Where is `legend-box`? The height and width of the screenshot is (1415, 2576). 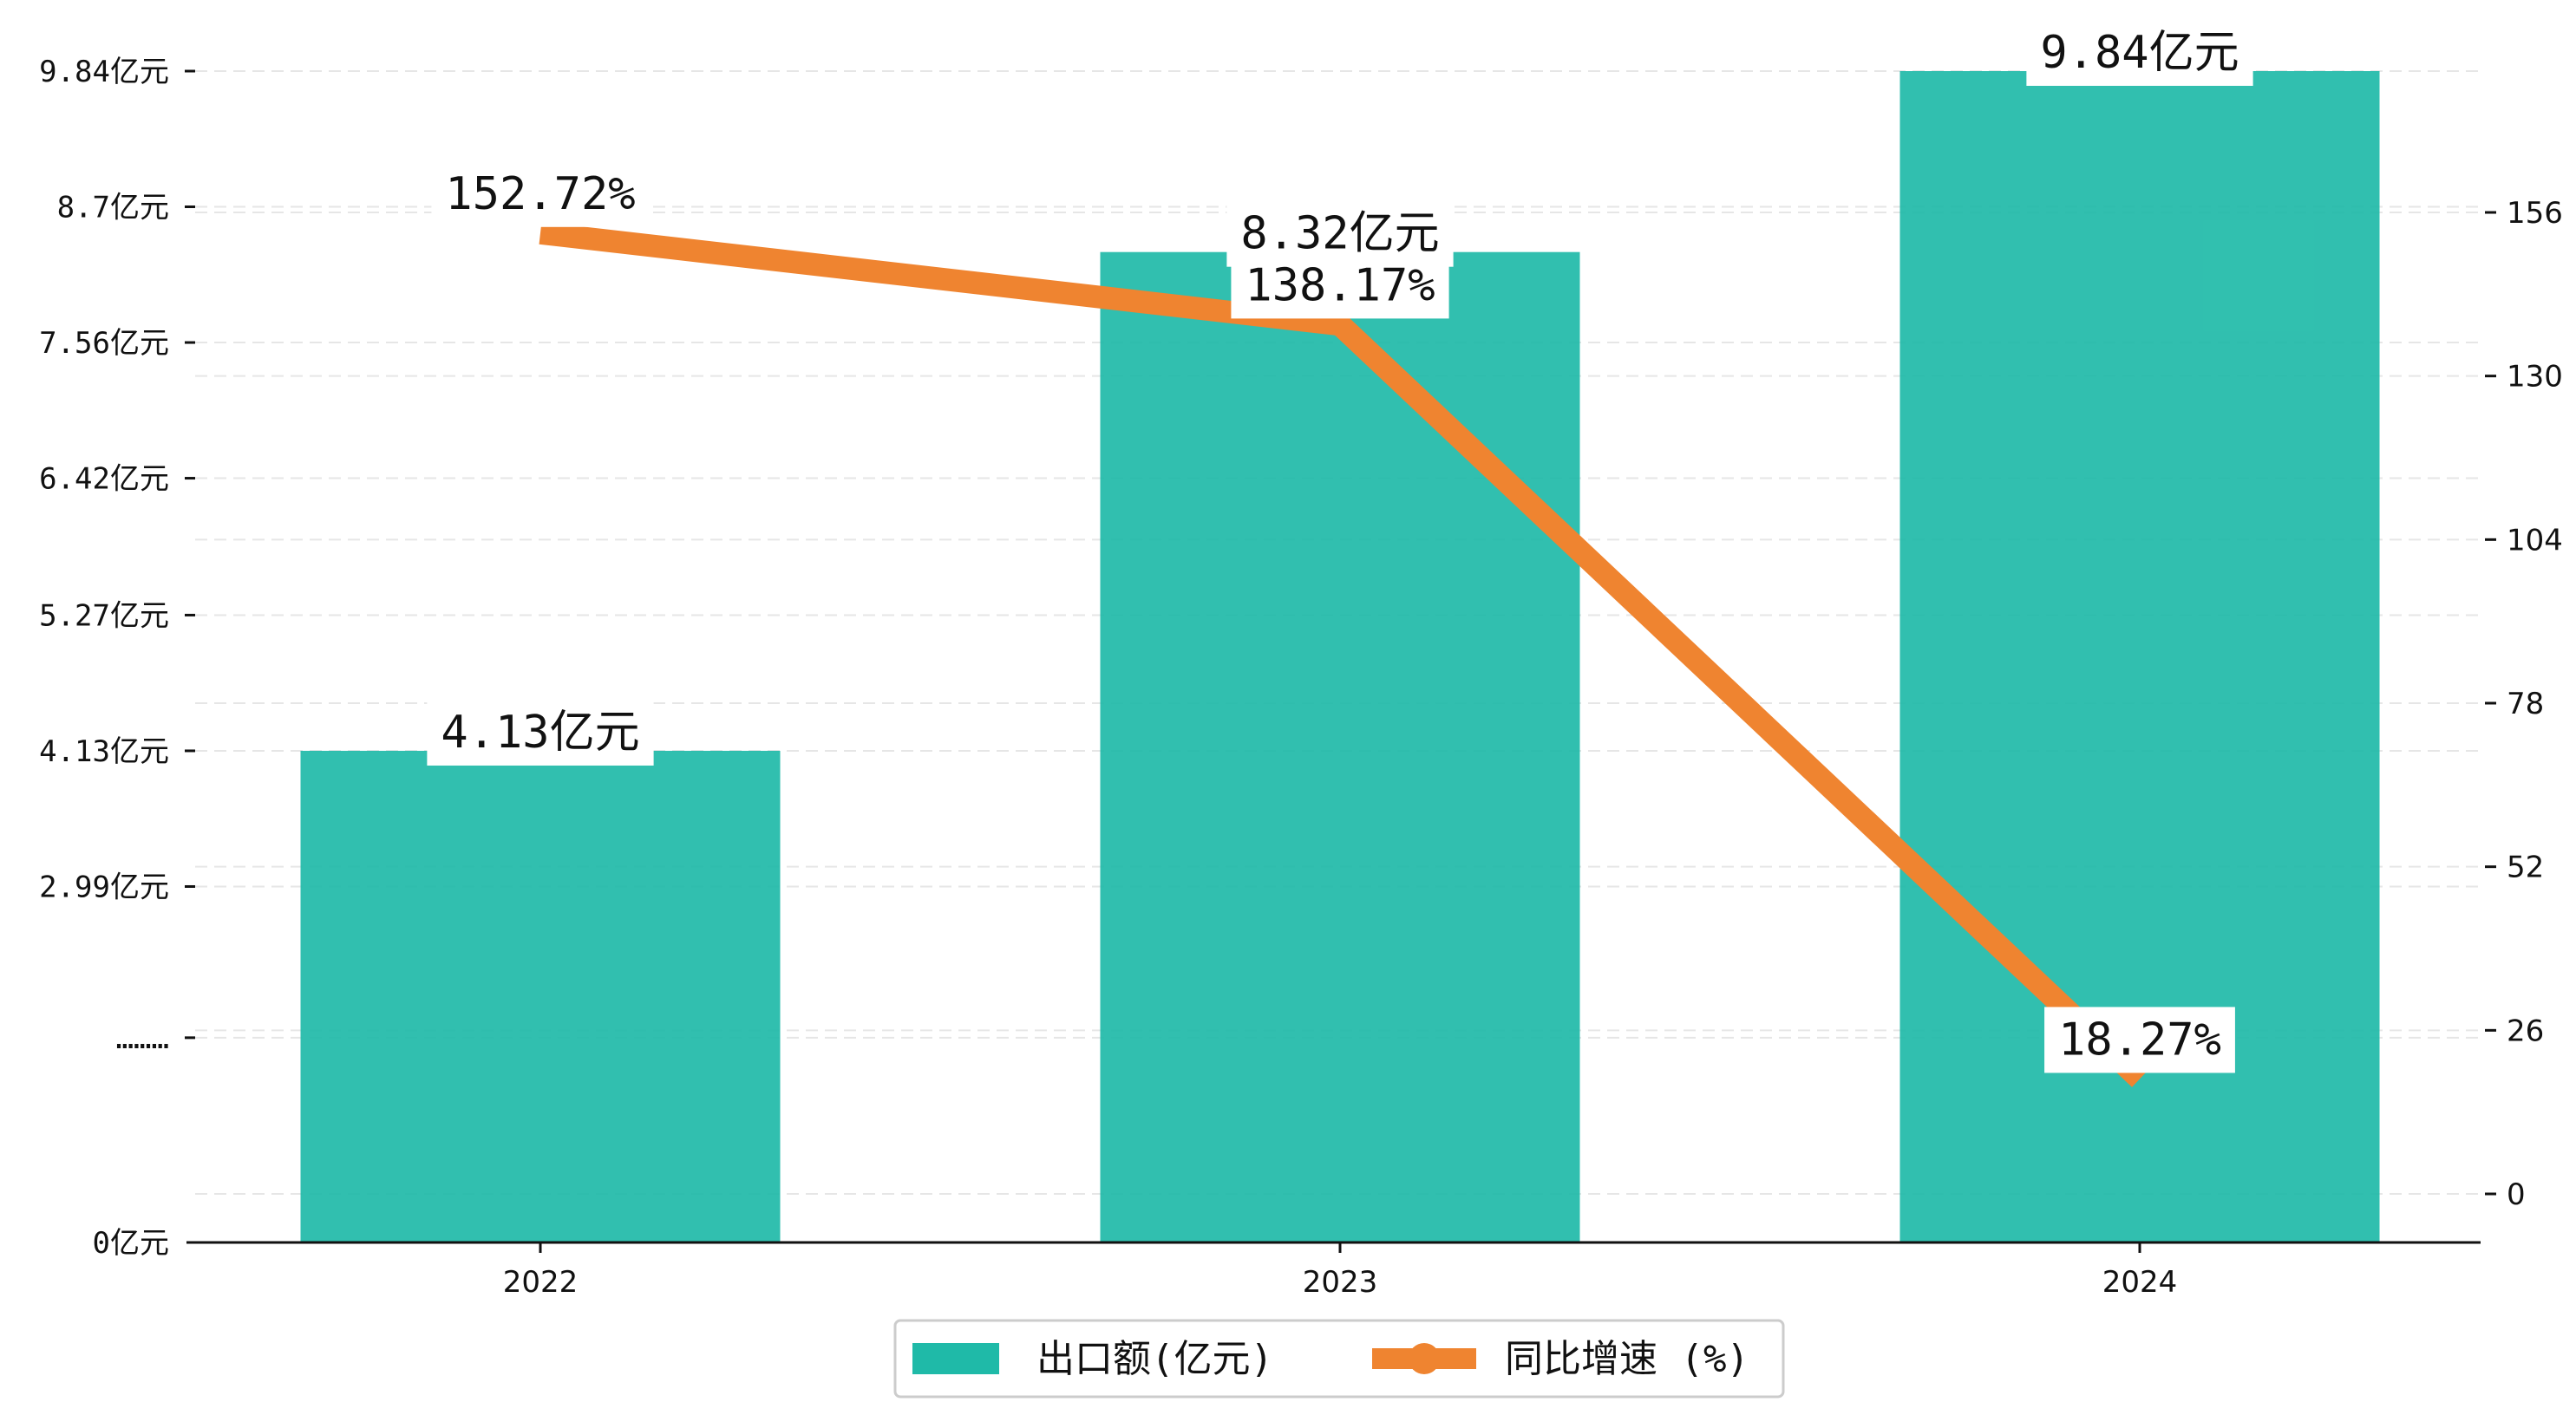 legend-box is located at coordinates (1339, 1359).